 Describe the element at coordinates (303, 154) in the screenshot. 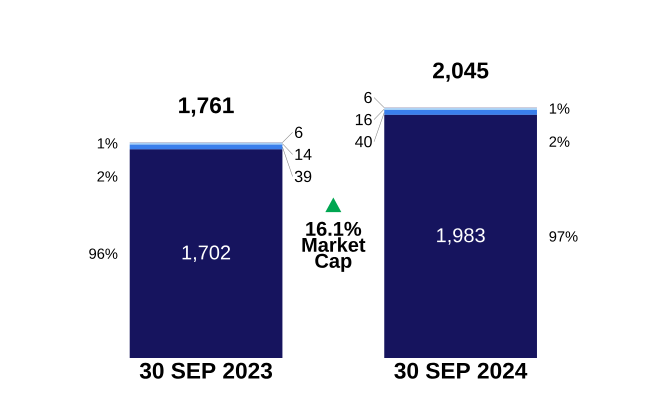

I see `data-label: 14` at that location.